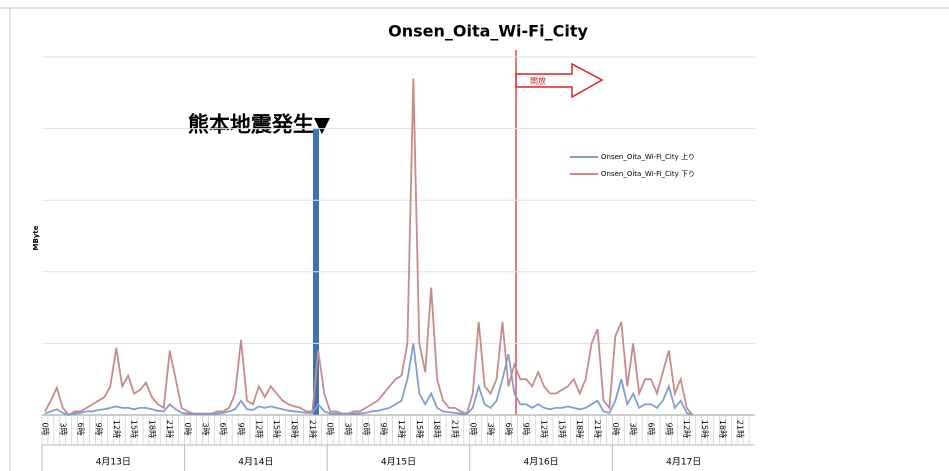 The image size is (949, 471). Describe the element at coordinates (36, 237) in the screenshot. I see `y-axis-label: MByte` at that location.